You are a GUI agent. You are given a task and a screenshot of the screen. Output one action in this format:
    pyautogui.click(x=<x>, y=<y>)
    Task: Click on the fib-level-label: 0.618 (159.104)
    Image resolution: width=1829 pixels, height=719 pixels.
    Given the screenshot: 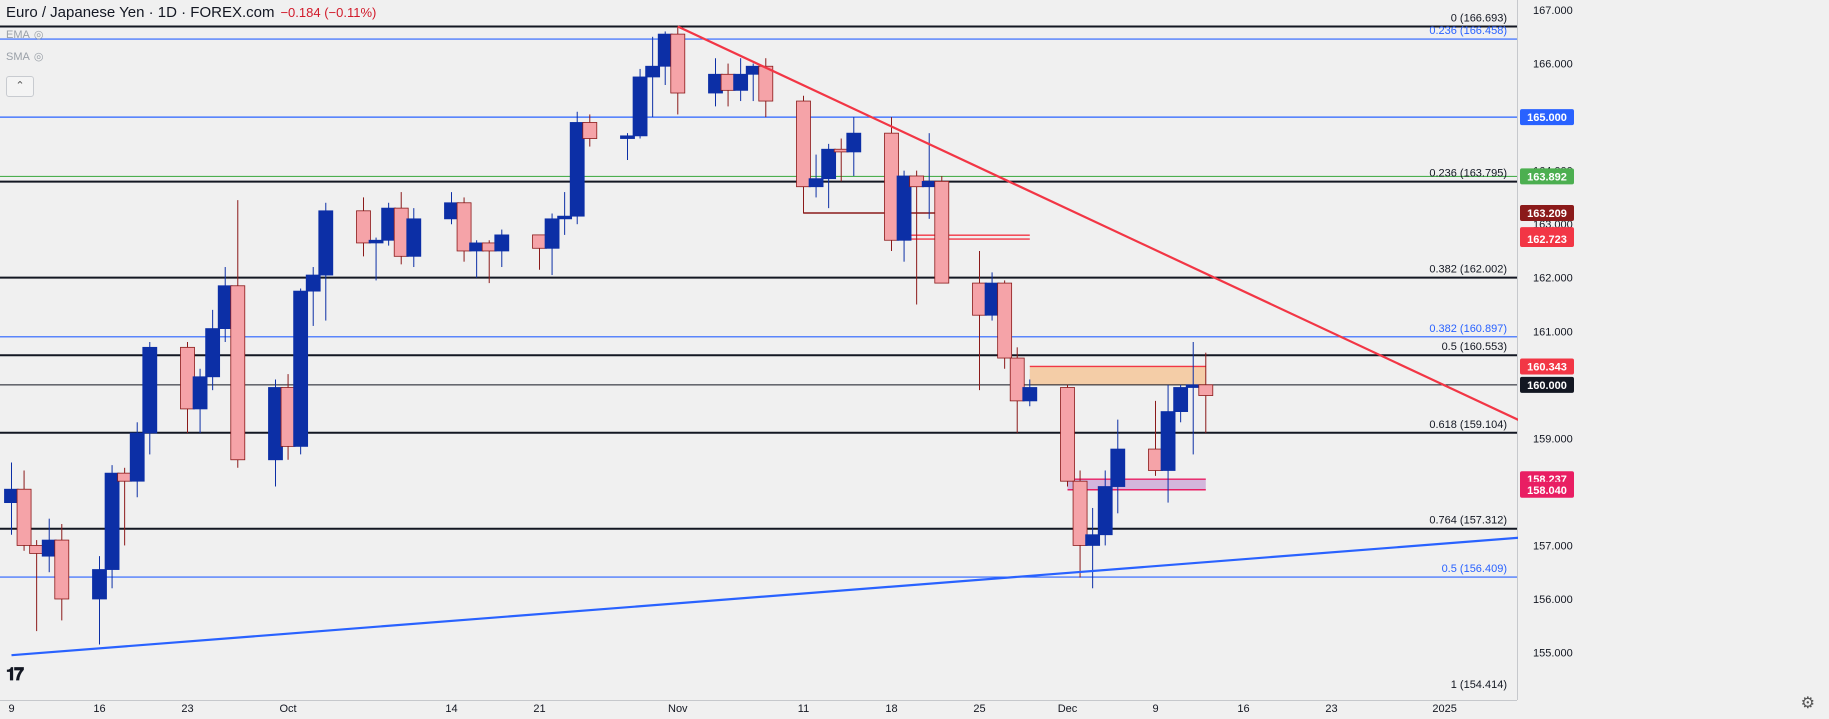 What is the action you would take?
    pyautogui.click(x=1468, y=425)
    